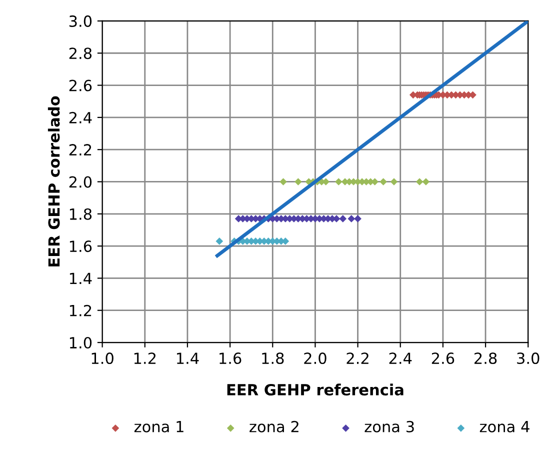  I want to click on y-tick-label: 2.4, so click(80, 118).